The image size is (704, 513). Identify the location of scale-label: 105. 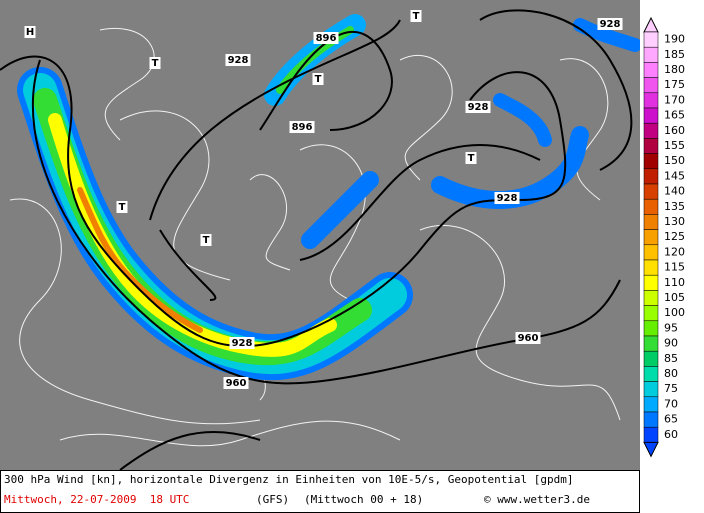
(674, 297).